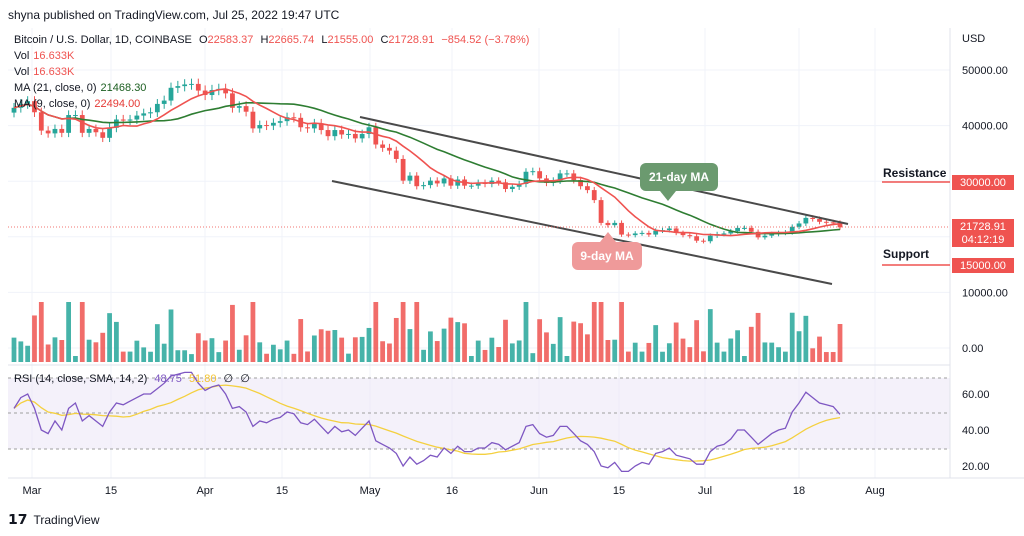  What do you see at coordinates (983, 227) in the screenshot?
I see `current-price-label: 21728.91` at bounding box center [983, 227].